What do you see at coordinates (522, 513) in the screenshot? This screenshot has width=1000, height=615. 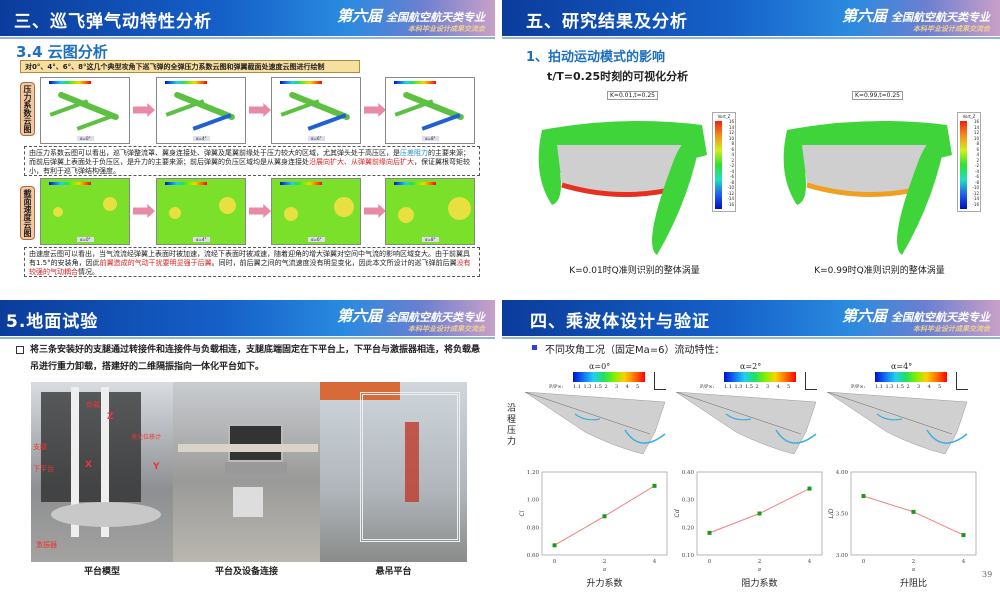 I see `y-axis-label: Cl` at bounding box center [522, 513].